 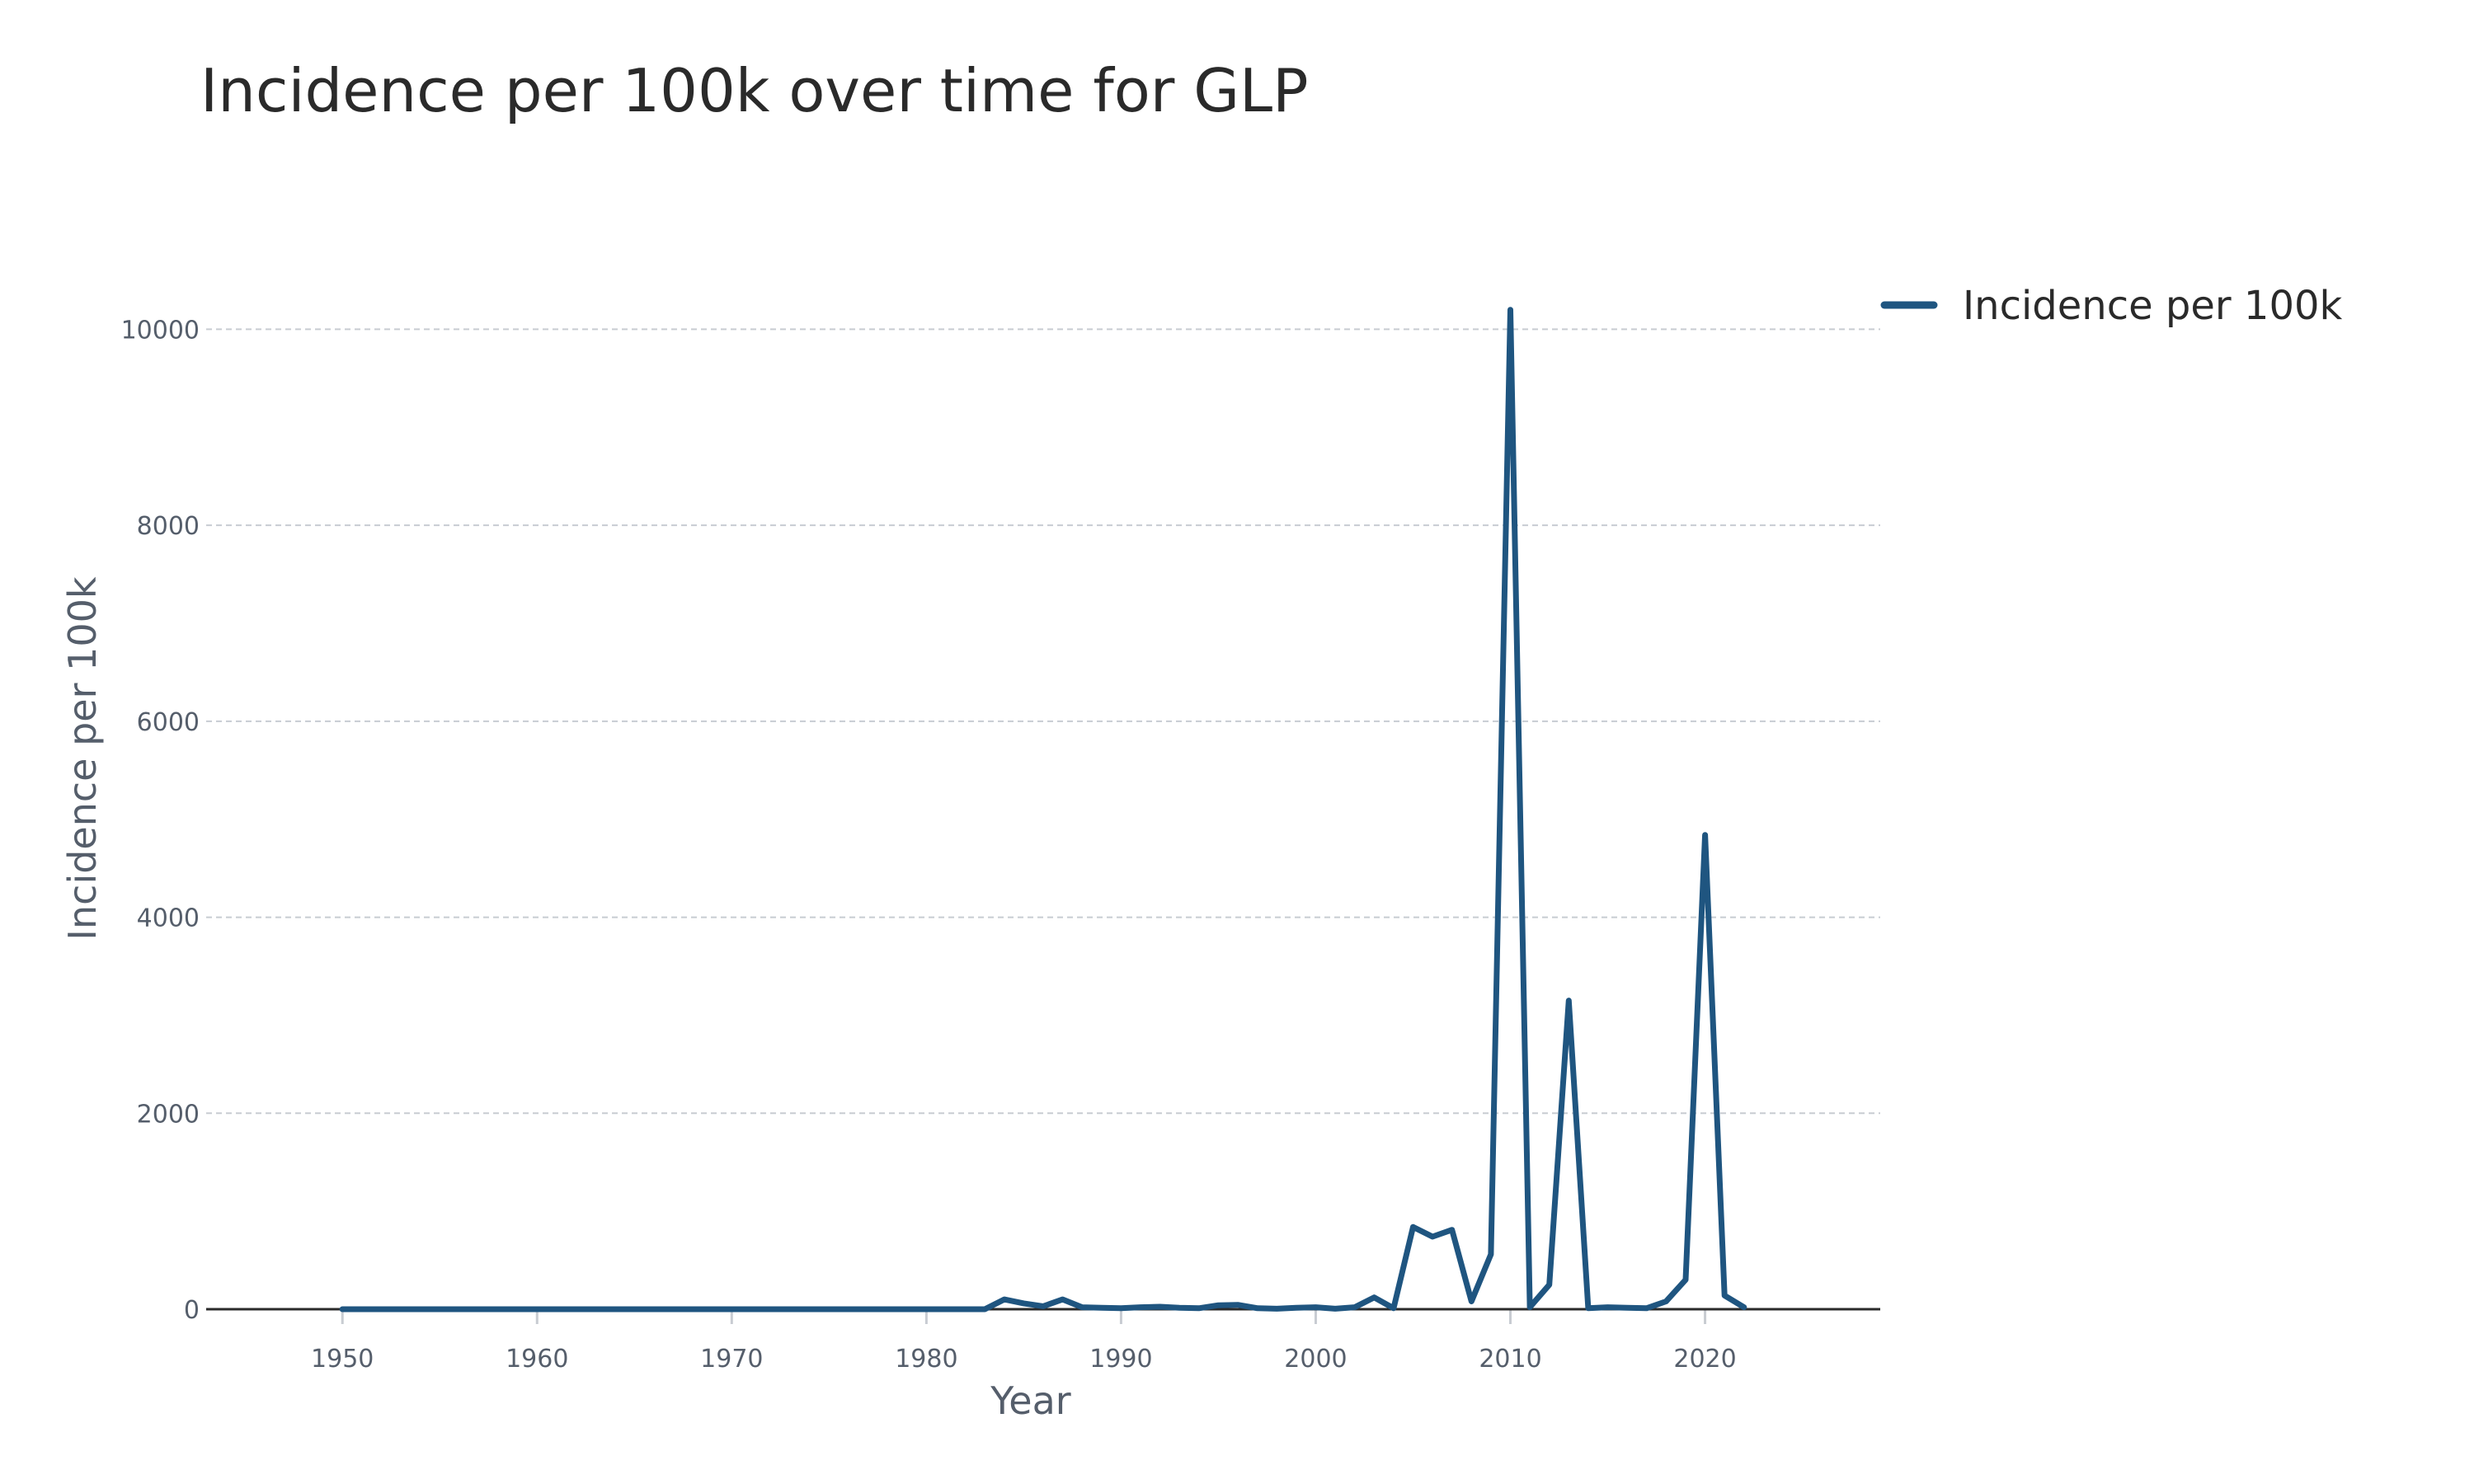 I want to click on y-tick-label: 4000, so click(x=168, y=919).